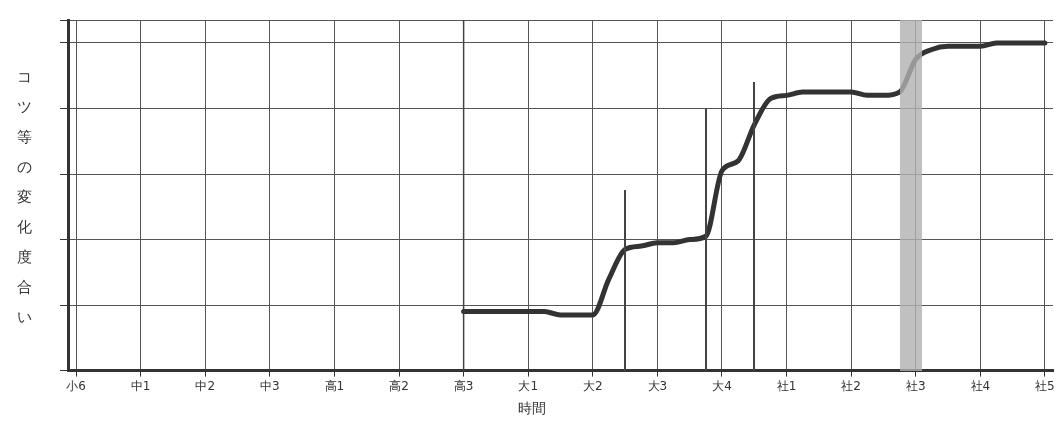 Image resolution: width=1063 pixels, height=427 pixels. What do you see at coordinates (980, 385) in the screenshot?
I see `x-tick-label: 社4` at bounding box center [980, 385].